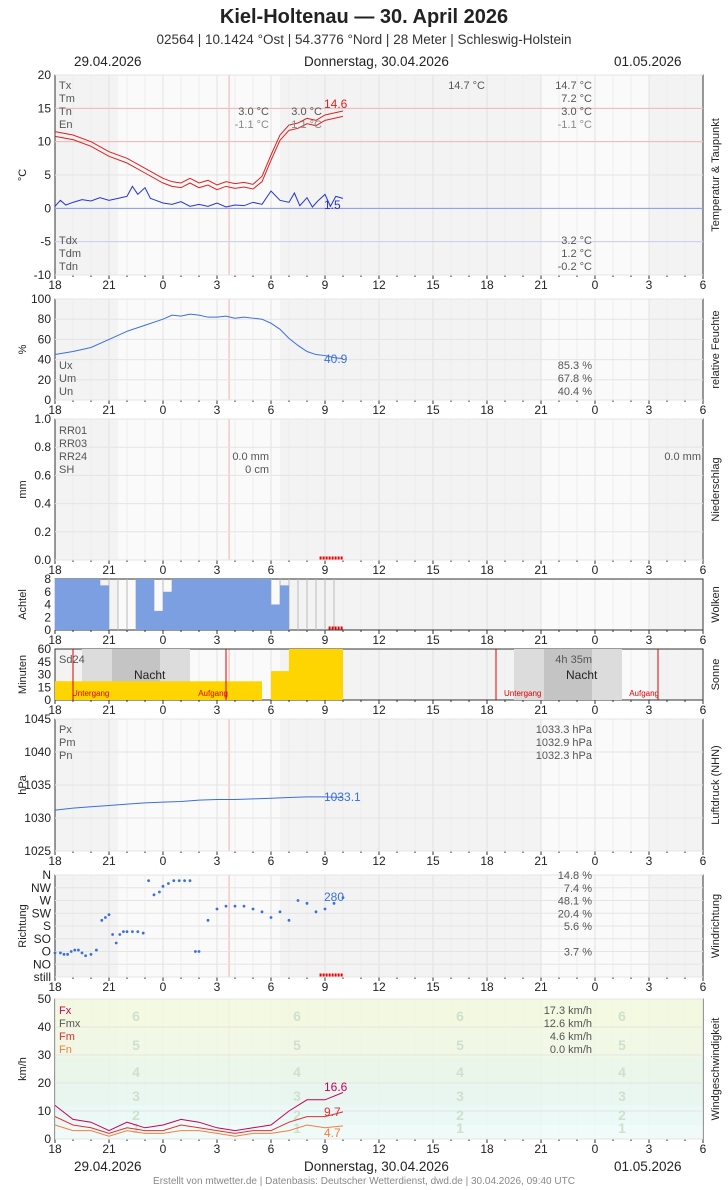  I want to click on last-dew-value: 1.5, so click(332, 205).